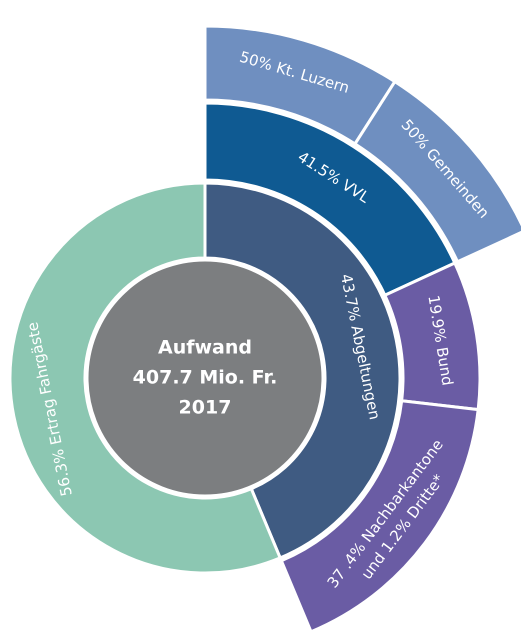  Describe the element at coordinates (436, 171) in the screenshot. I see `outer-segment` at that location.